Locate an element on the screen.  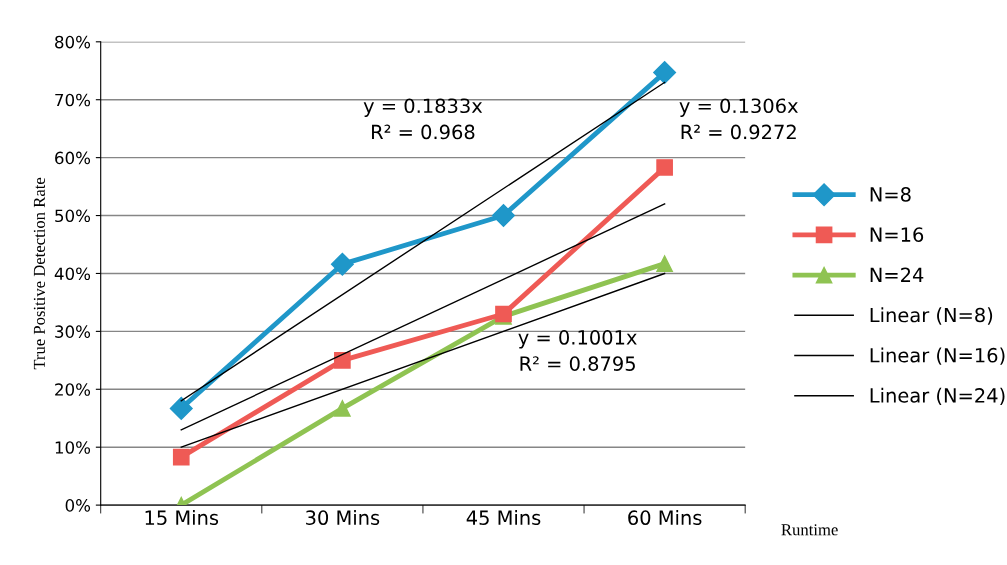
annotation: y = 0.1306x R² = 0.9272 is located at coordinates (738, 119).